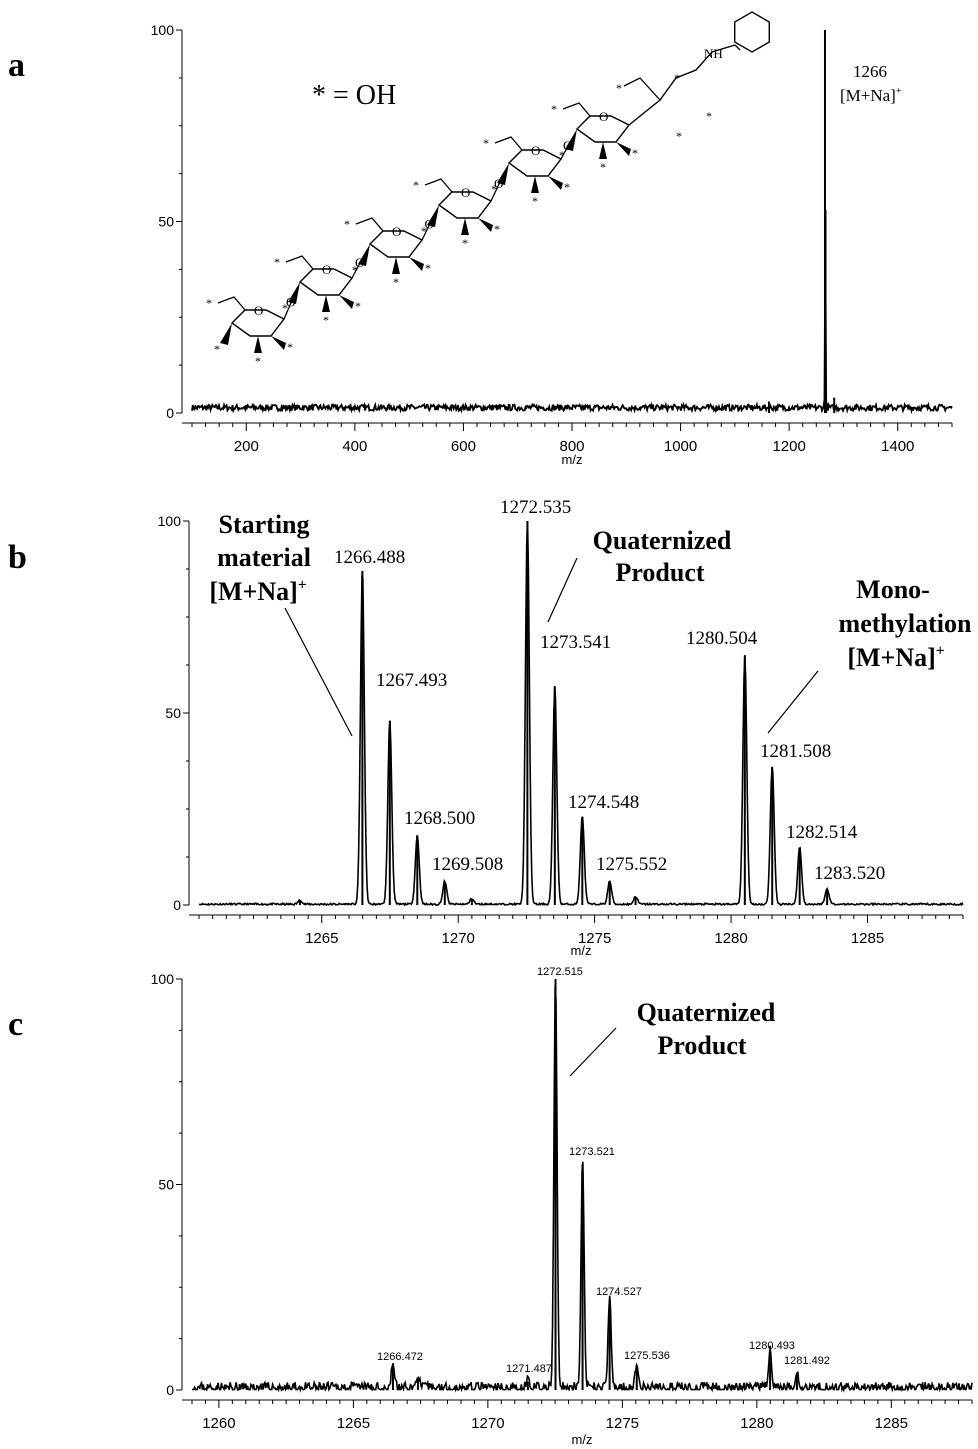  Describe the element at coordinates (16, 65) in the screenshot. I see `panel-letter-a: a` at that location.